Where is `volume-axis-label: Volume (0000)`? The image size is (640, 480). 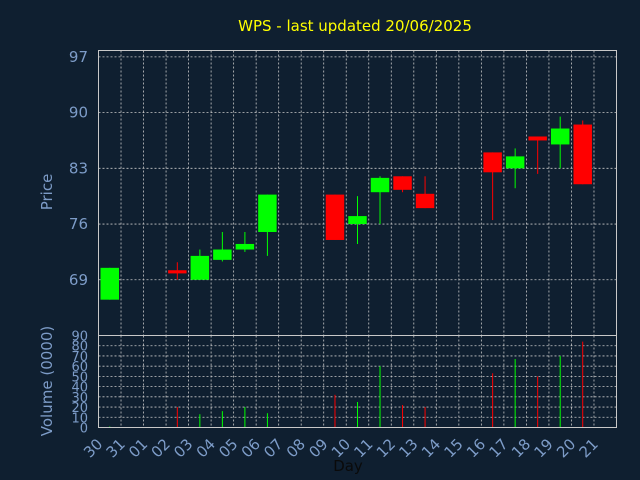 volume-axis-label: Volume (0000) is located at coordinates (47, 381).